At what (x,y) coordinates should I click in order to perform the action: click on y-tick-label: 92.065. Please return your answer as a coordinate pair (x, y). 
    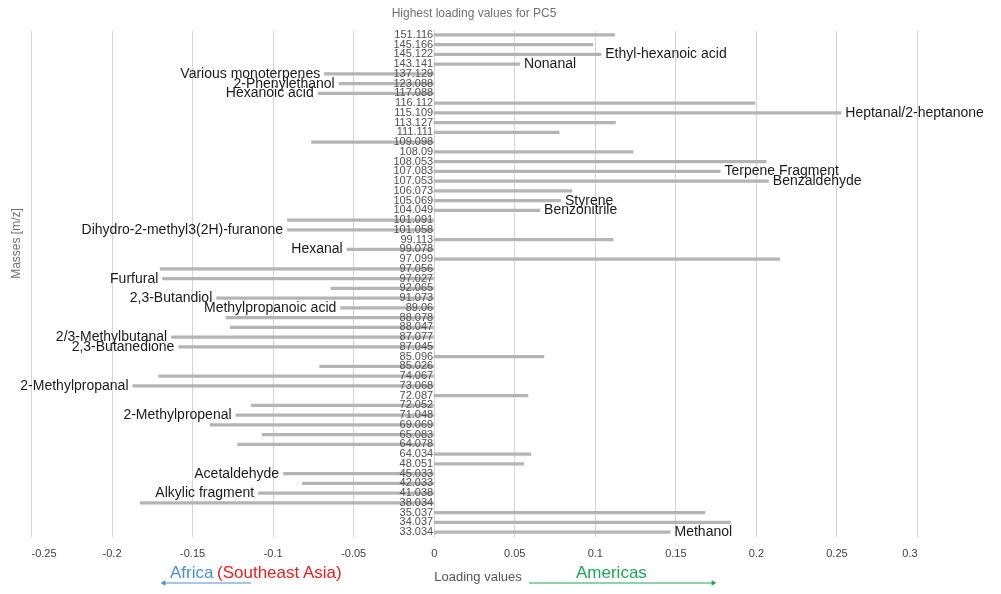
    Looking at the image, I should click on (416, 287).